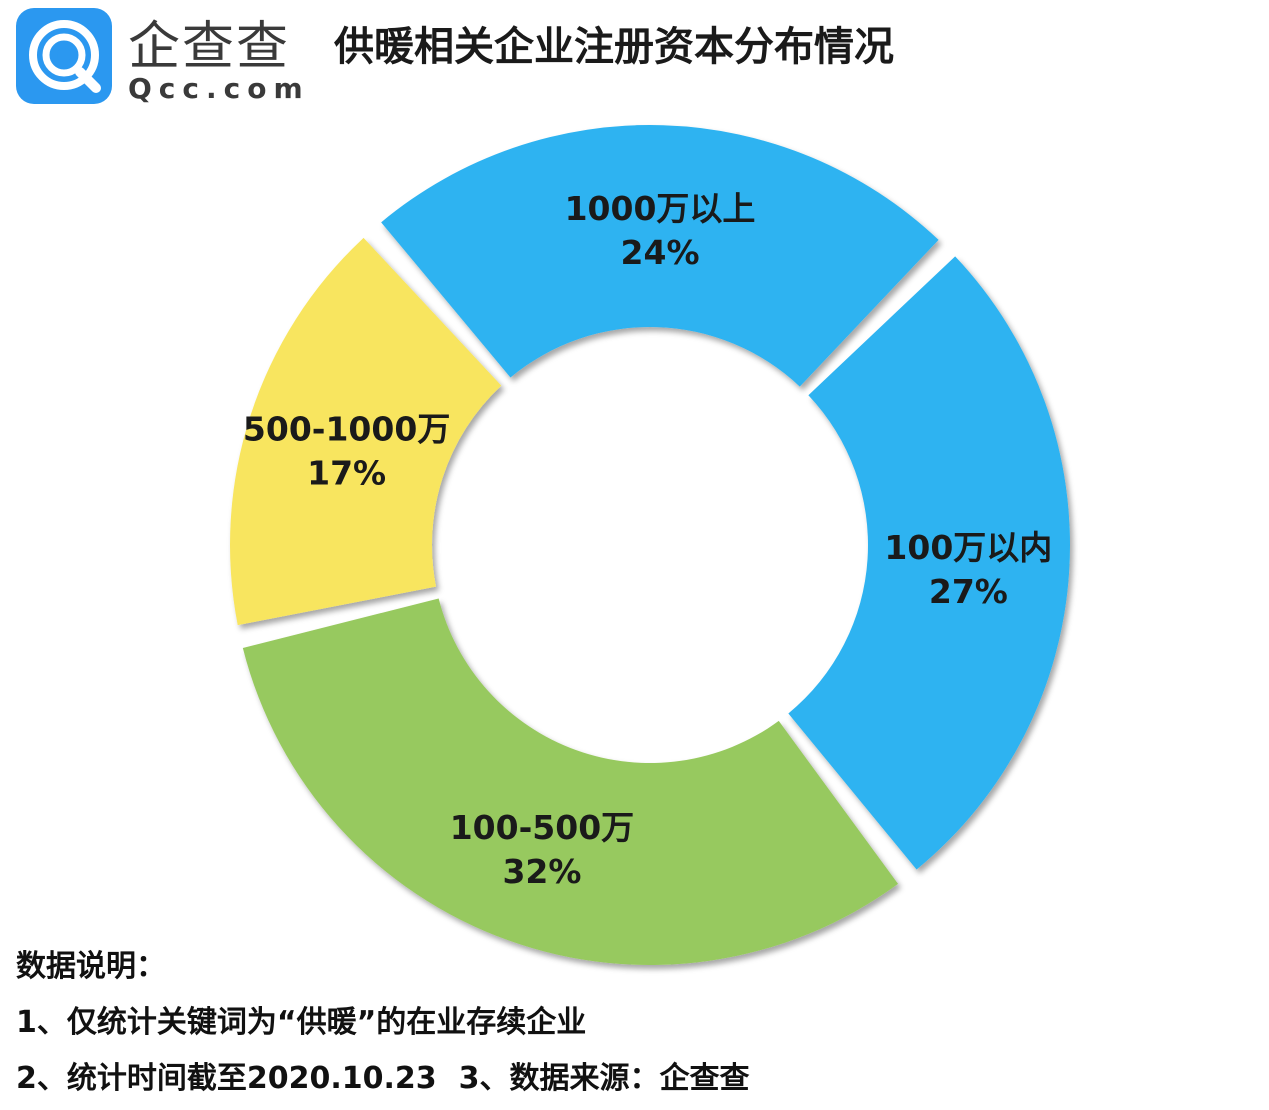 This screenshot has width=1269, height=1110. I want to click on slice-label-1: 100-500万, so click(542, 827).